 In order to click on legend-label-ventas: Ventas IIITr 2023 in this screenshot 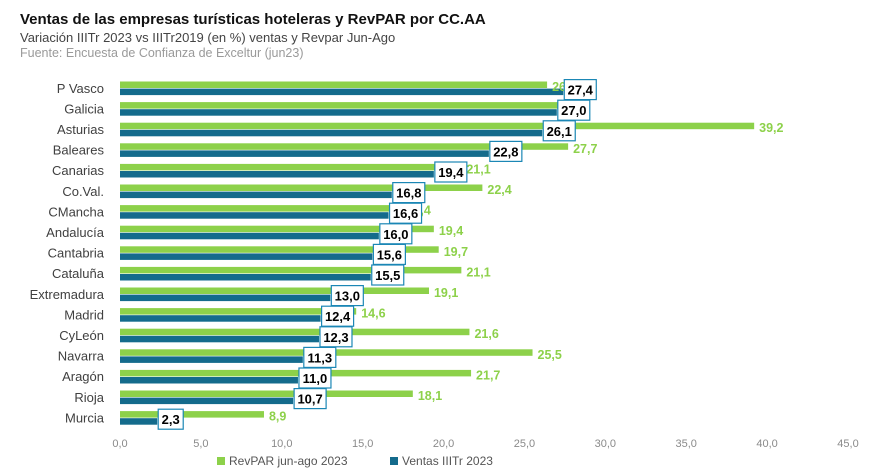, I will do `click(447, 461)`.